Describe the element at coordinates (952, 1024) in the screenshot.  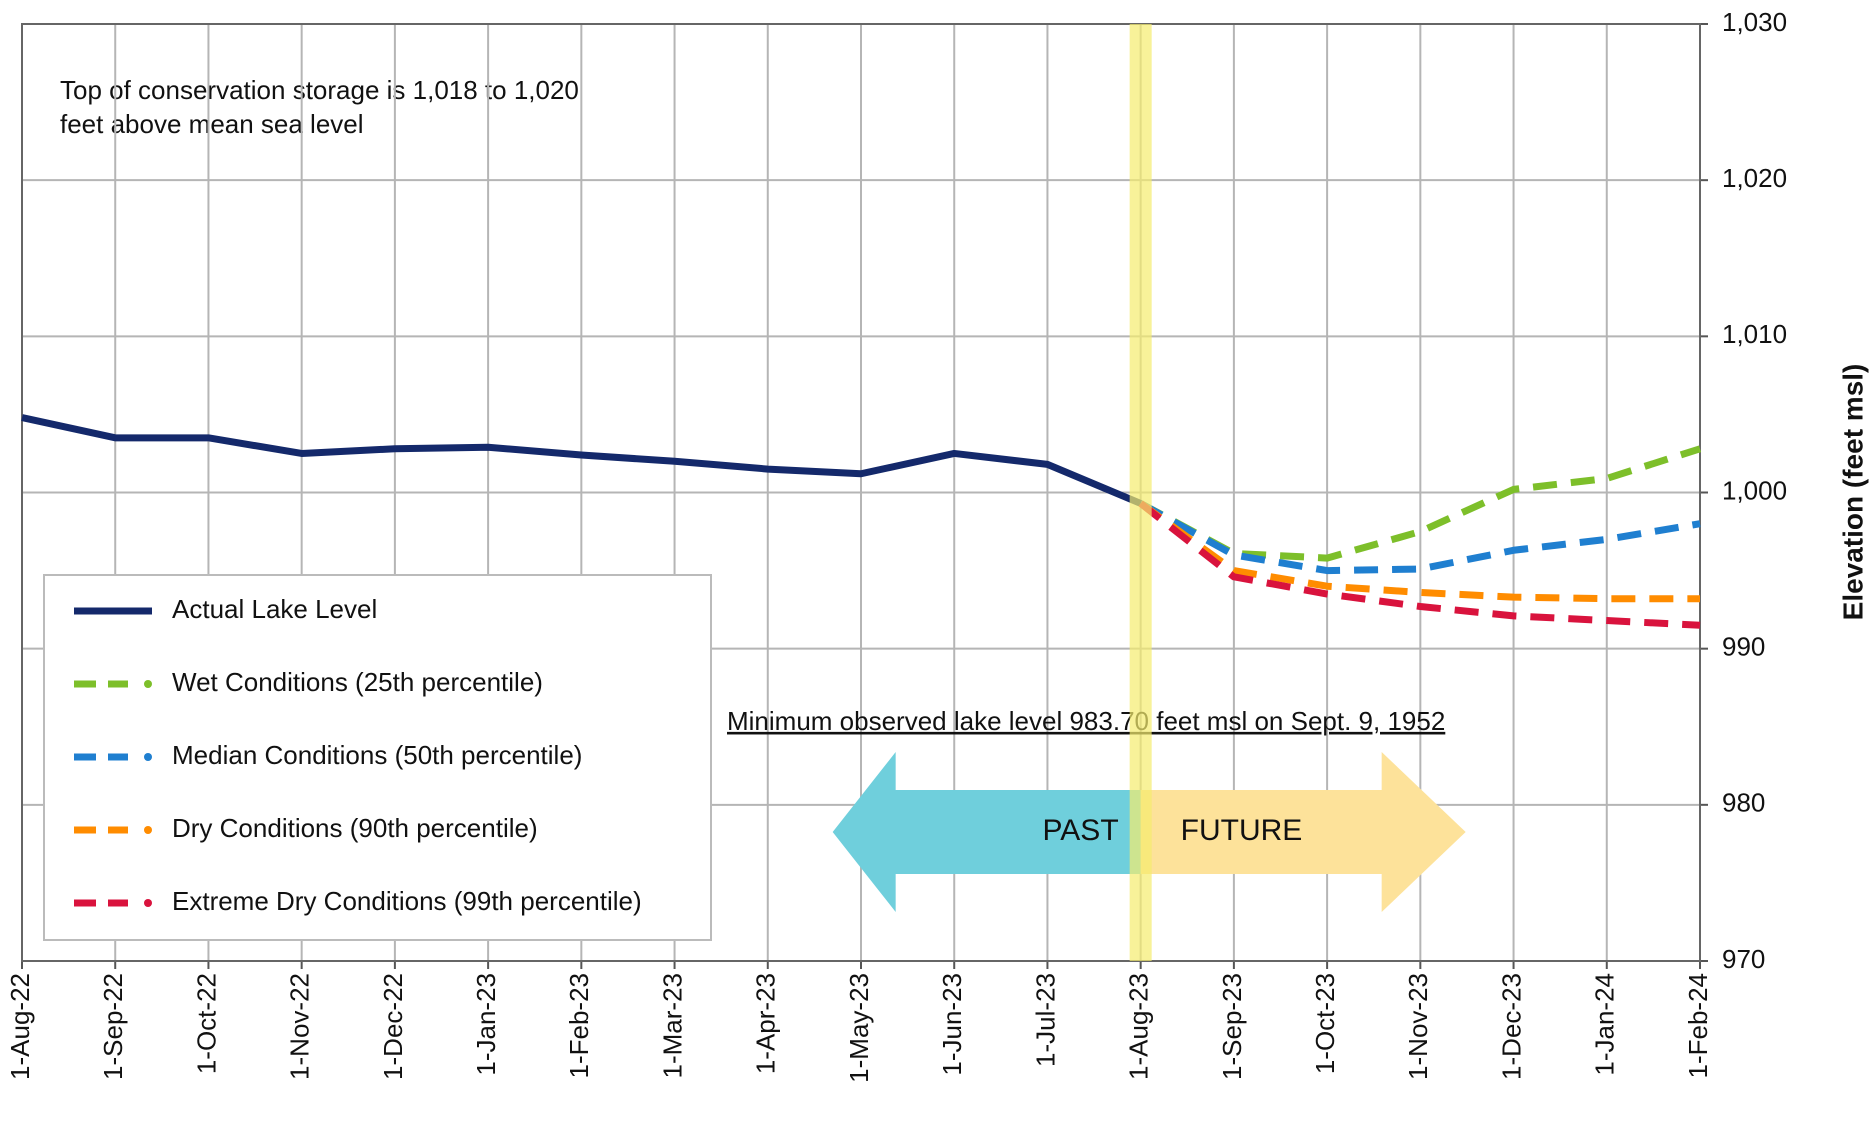
I see `x-tick-label: 1-Jun-23` at that location.